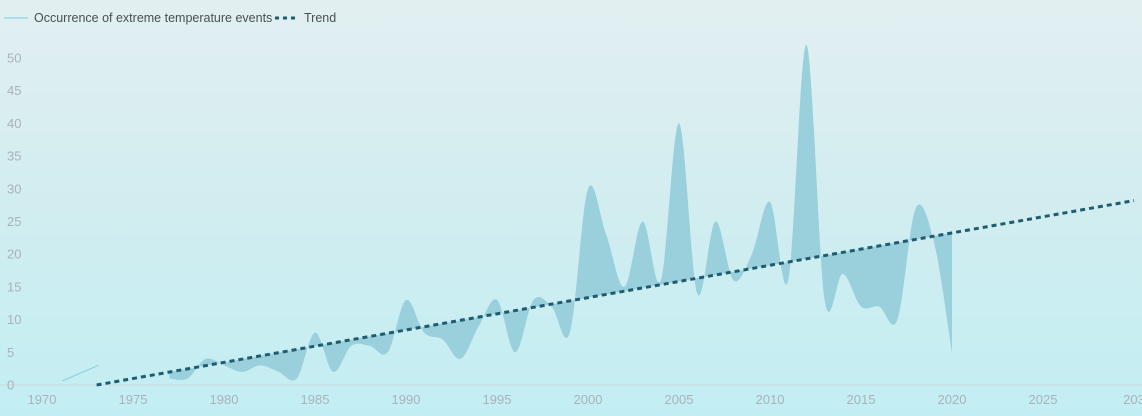 This screenshot has height=416, width=1142. Describe the element at coordinates (10, 385) in the screenshot. I see `y-tick-label: 0` at that location.